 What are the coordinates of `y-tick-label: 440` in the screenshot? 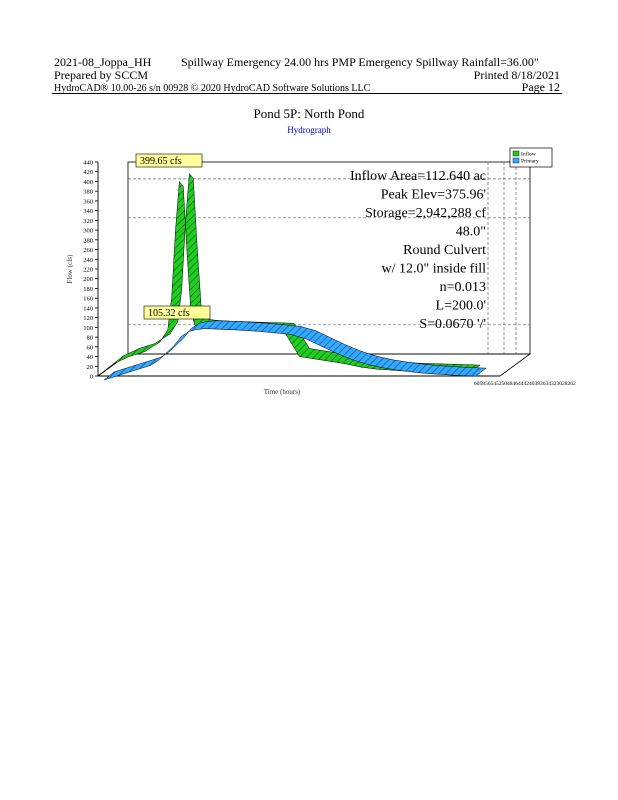 It's located at (88, 163).